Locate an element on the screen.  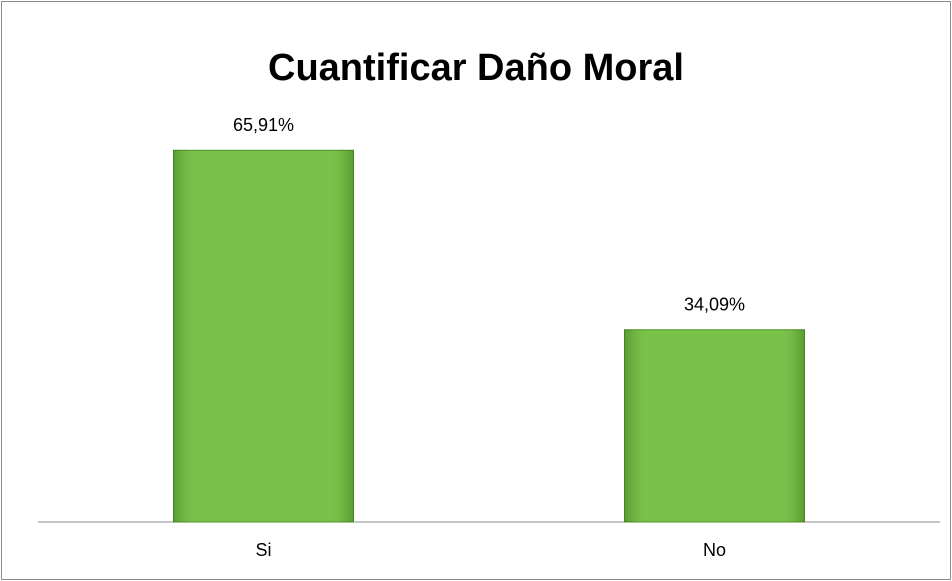
data-label: 34,09% is located at coordinates (714, 304).